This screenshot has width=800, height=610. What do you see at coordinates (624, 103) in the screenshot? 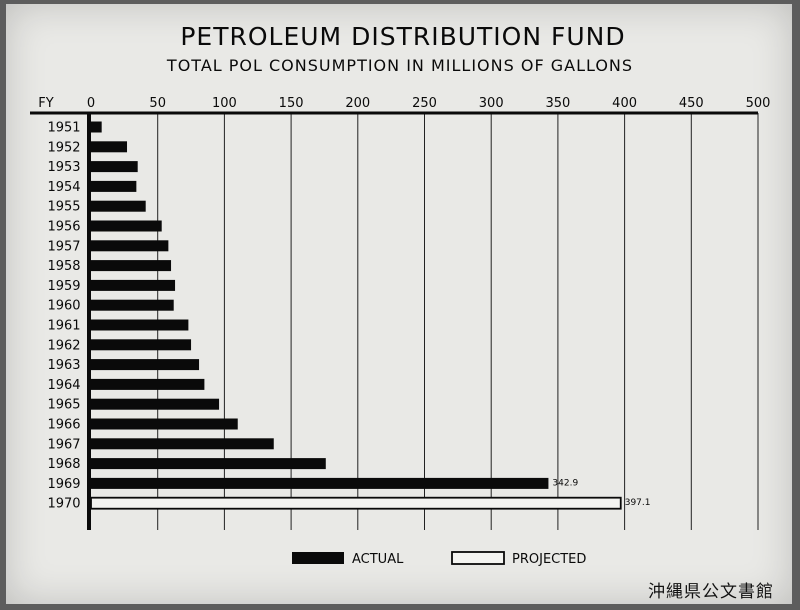
I see `x-tick-label: 400` at bounding box center [624, 103].